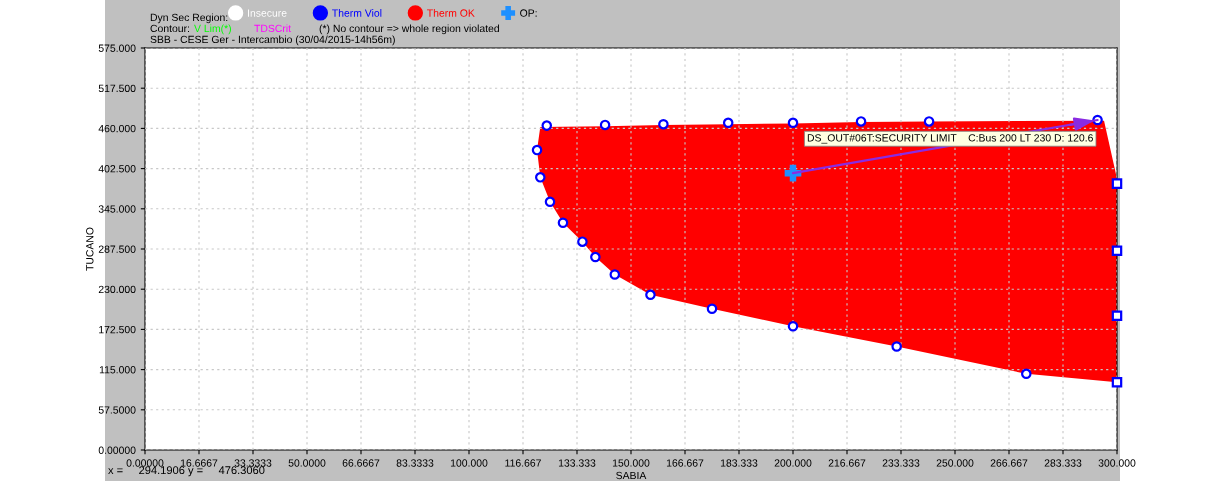 This screenshot has height=481, width=1218. Describe the element at coordinates (739, 463) in the screenshot. I see `x-tick-label: 183.333` at that location.